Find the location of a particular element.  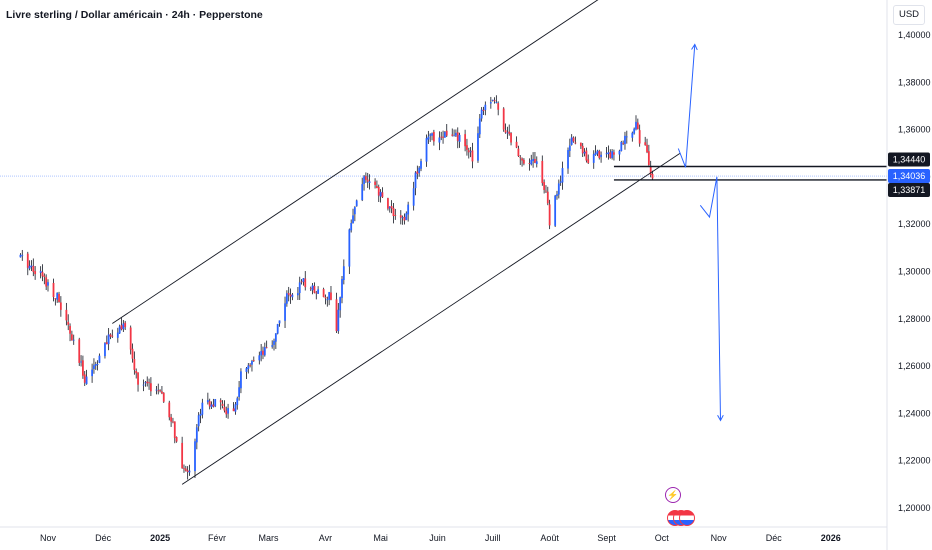

currency-button: USD is located at coordinates (909, 15).